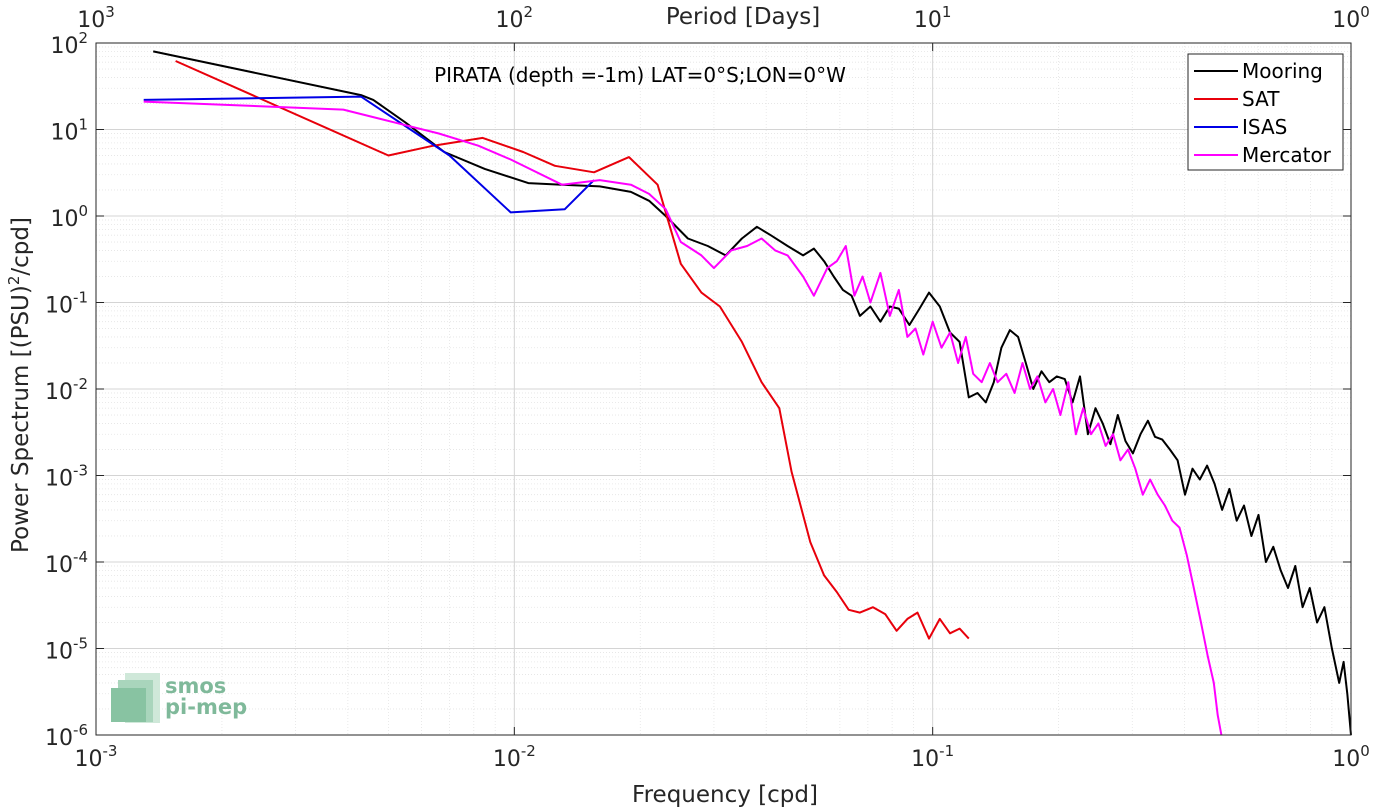 The image size is (1377, 809). I want to click on series-line-isas, so click(369, 154).